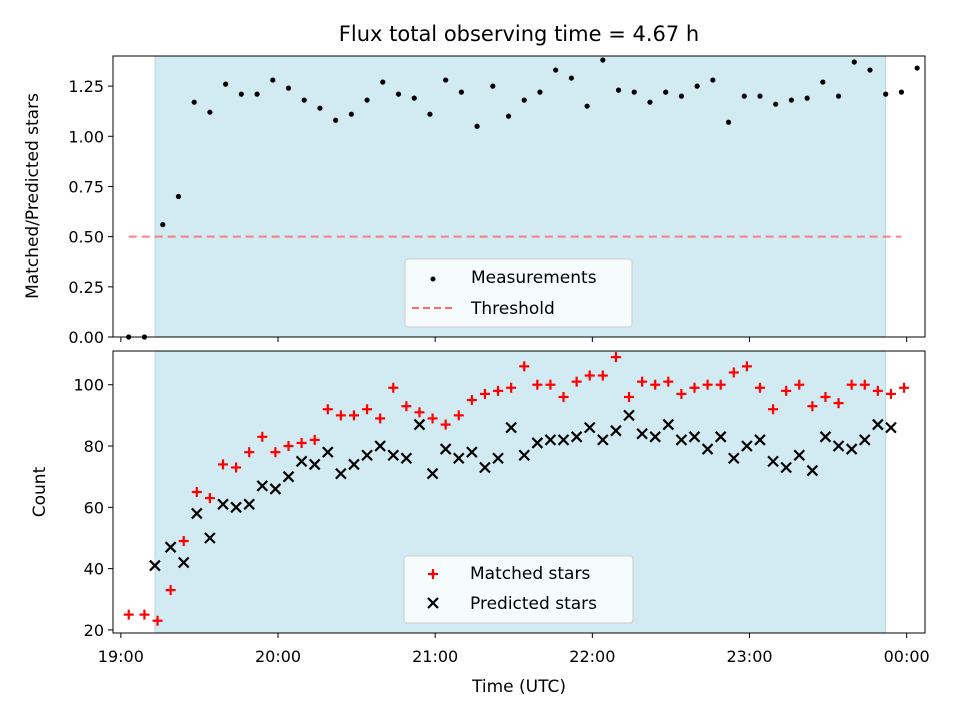 This screenshot has width=960, height=720. Describe the element at coordinates (94, 630) in the screenshot. I see `bottom-y-tick-label: 20` at that location.